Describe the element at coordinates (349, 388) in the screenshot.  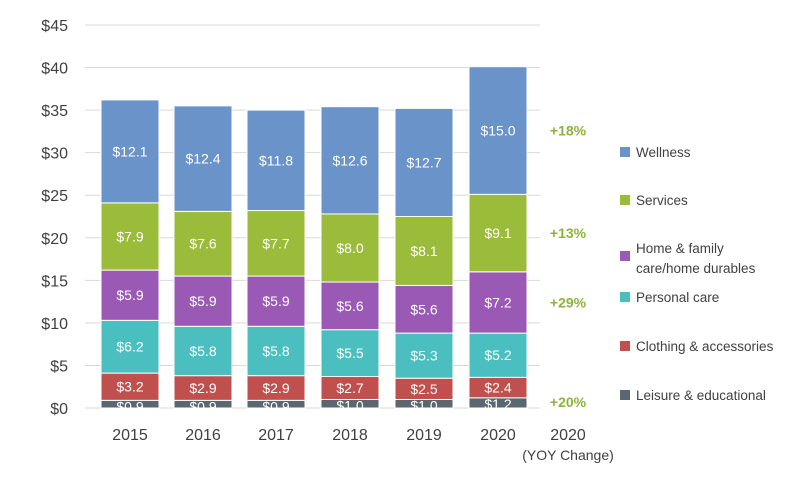
I see `data-label: $2.7` at that location.